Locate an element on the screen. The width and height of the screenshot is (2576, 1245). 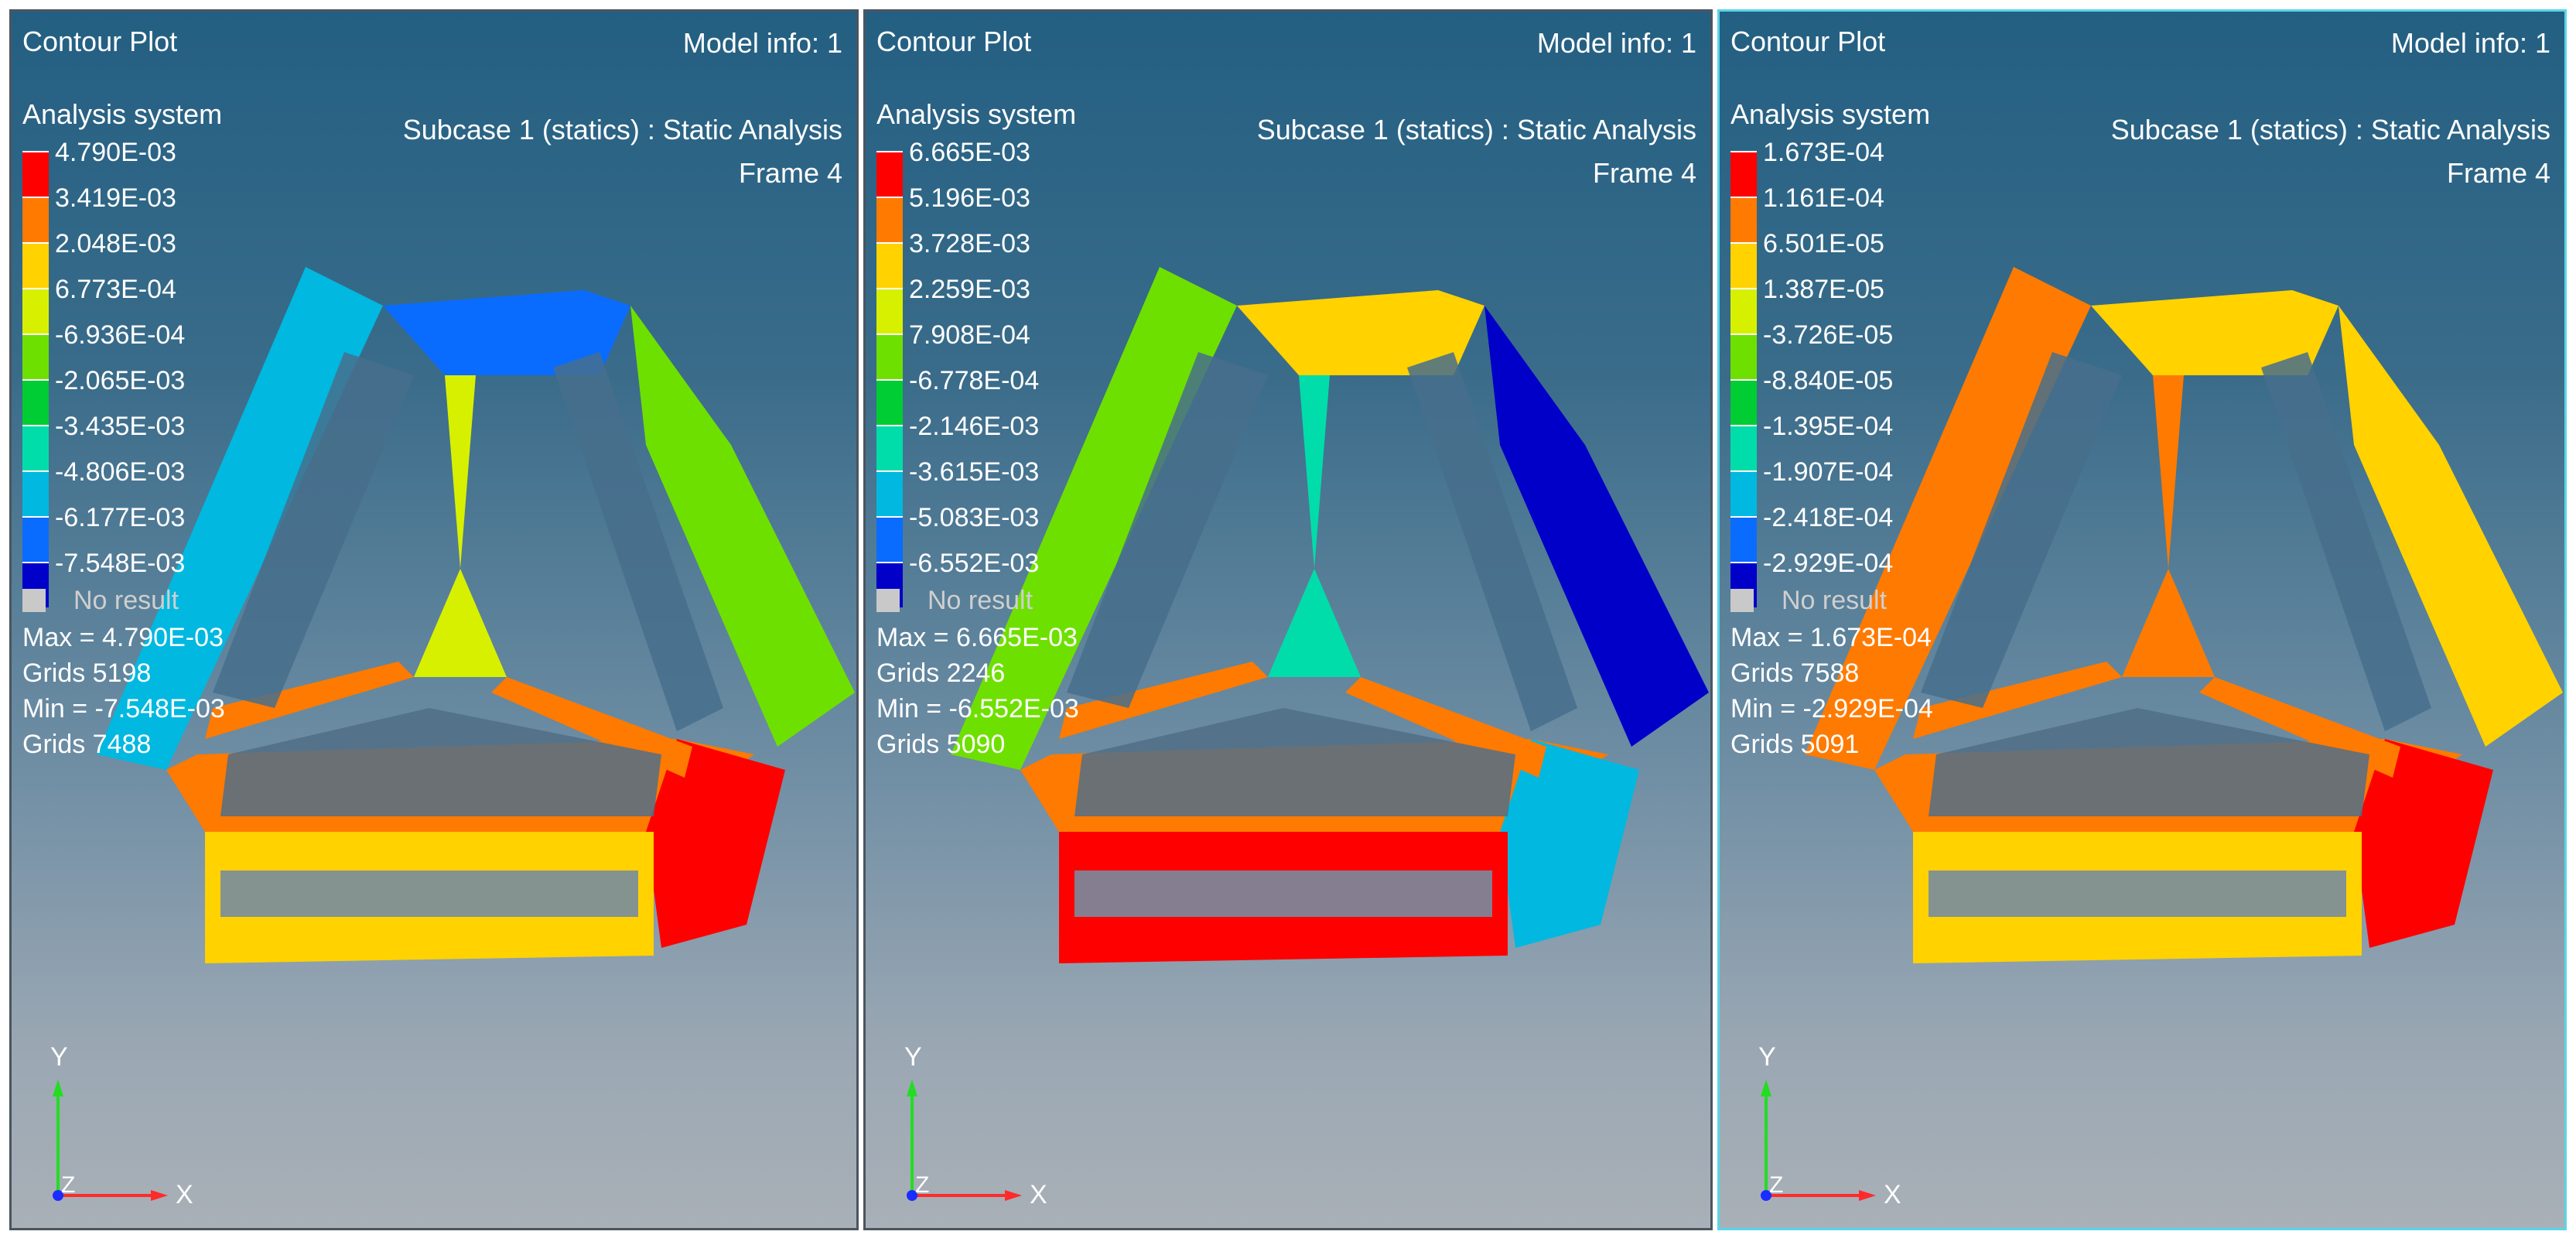
legend-value: -6.936E-04 is located at coordinates (120, 335).